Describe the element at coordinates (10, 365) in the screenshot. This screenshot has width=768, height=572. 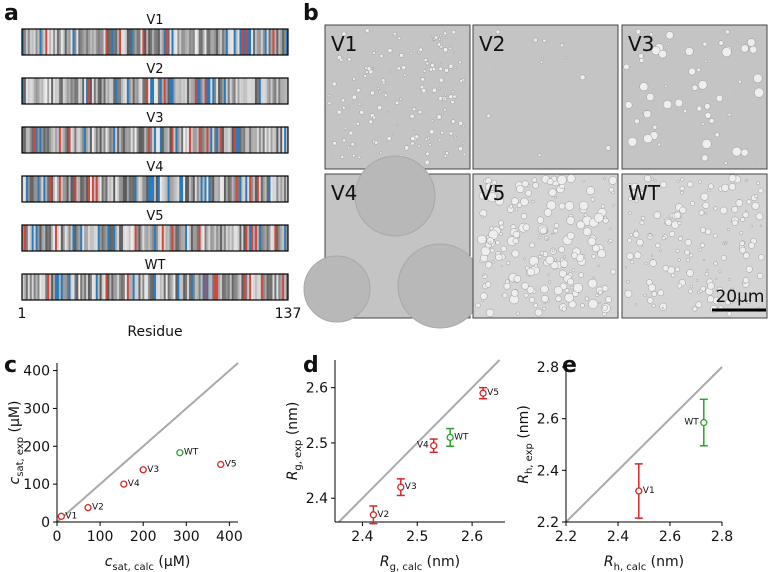
I see `panel-label: c` at that location.